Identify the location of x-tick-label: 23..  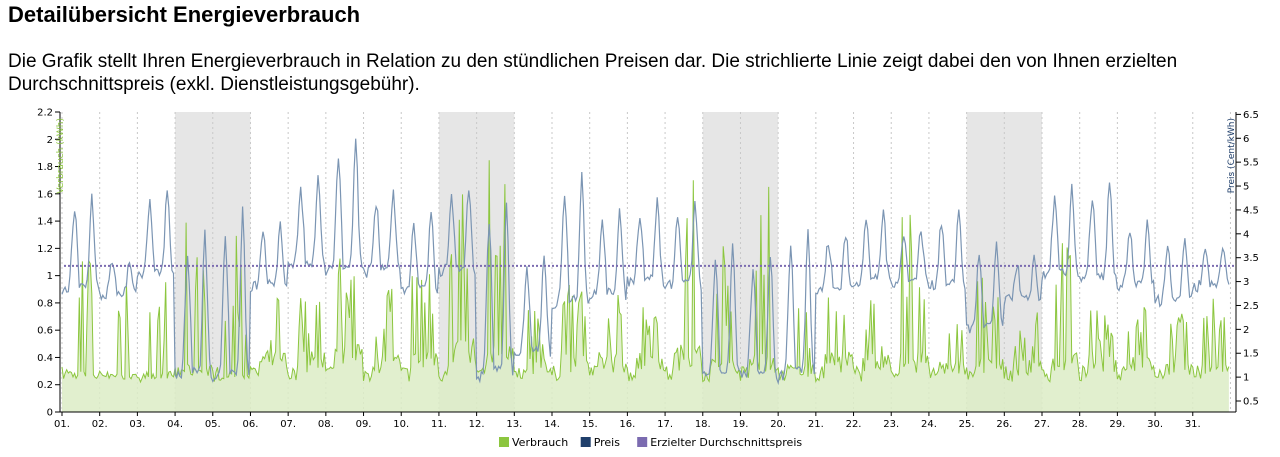
(891, 424).